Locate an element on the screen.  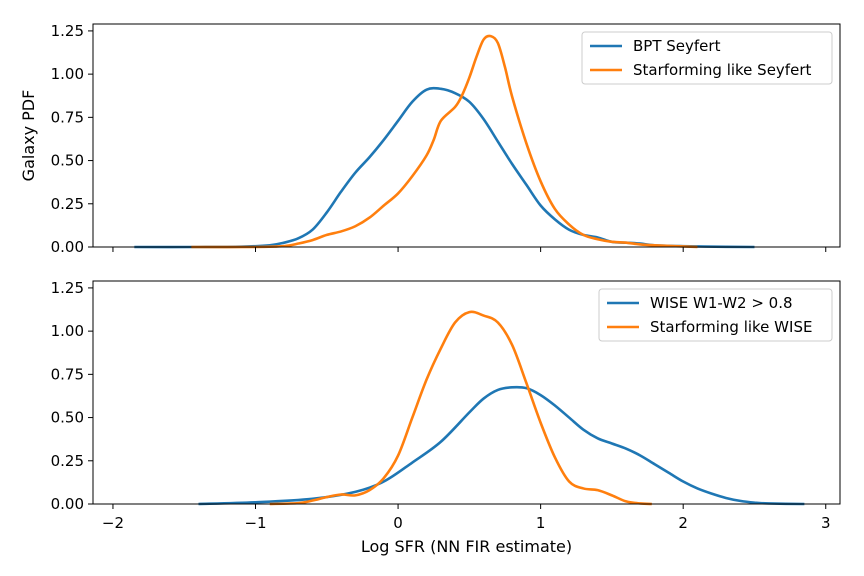
x-tick-label-2-4: 1 is located at coordinates (541, 523).